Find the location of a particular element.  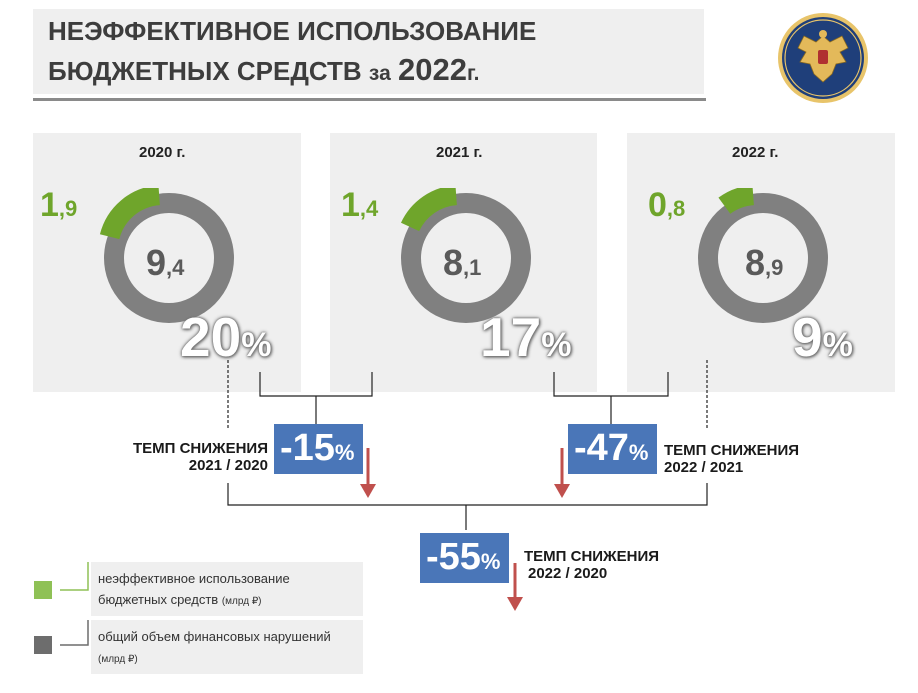

donut-chart-2021 is located at coordinates (465, 255).